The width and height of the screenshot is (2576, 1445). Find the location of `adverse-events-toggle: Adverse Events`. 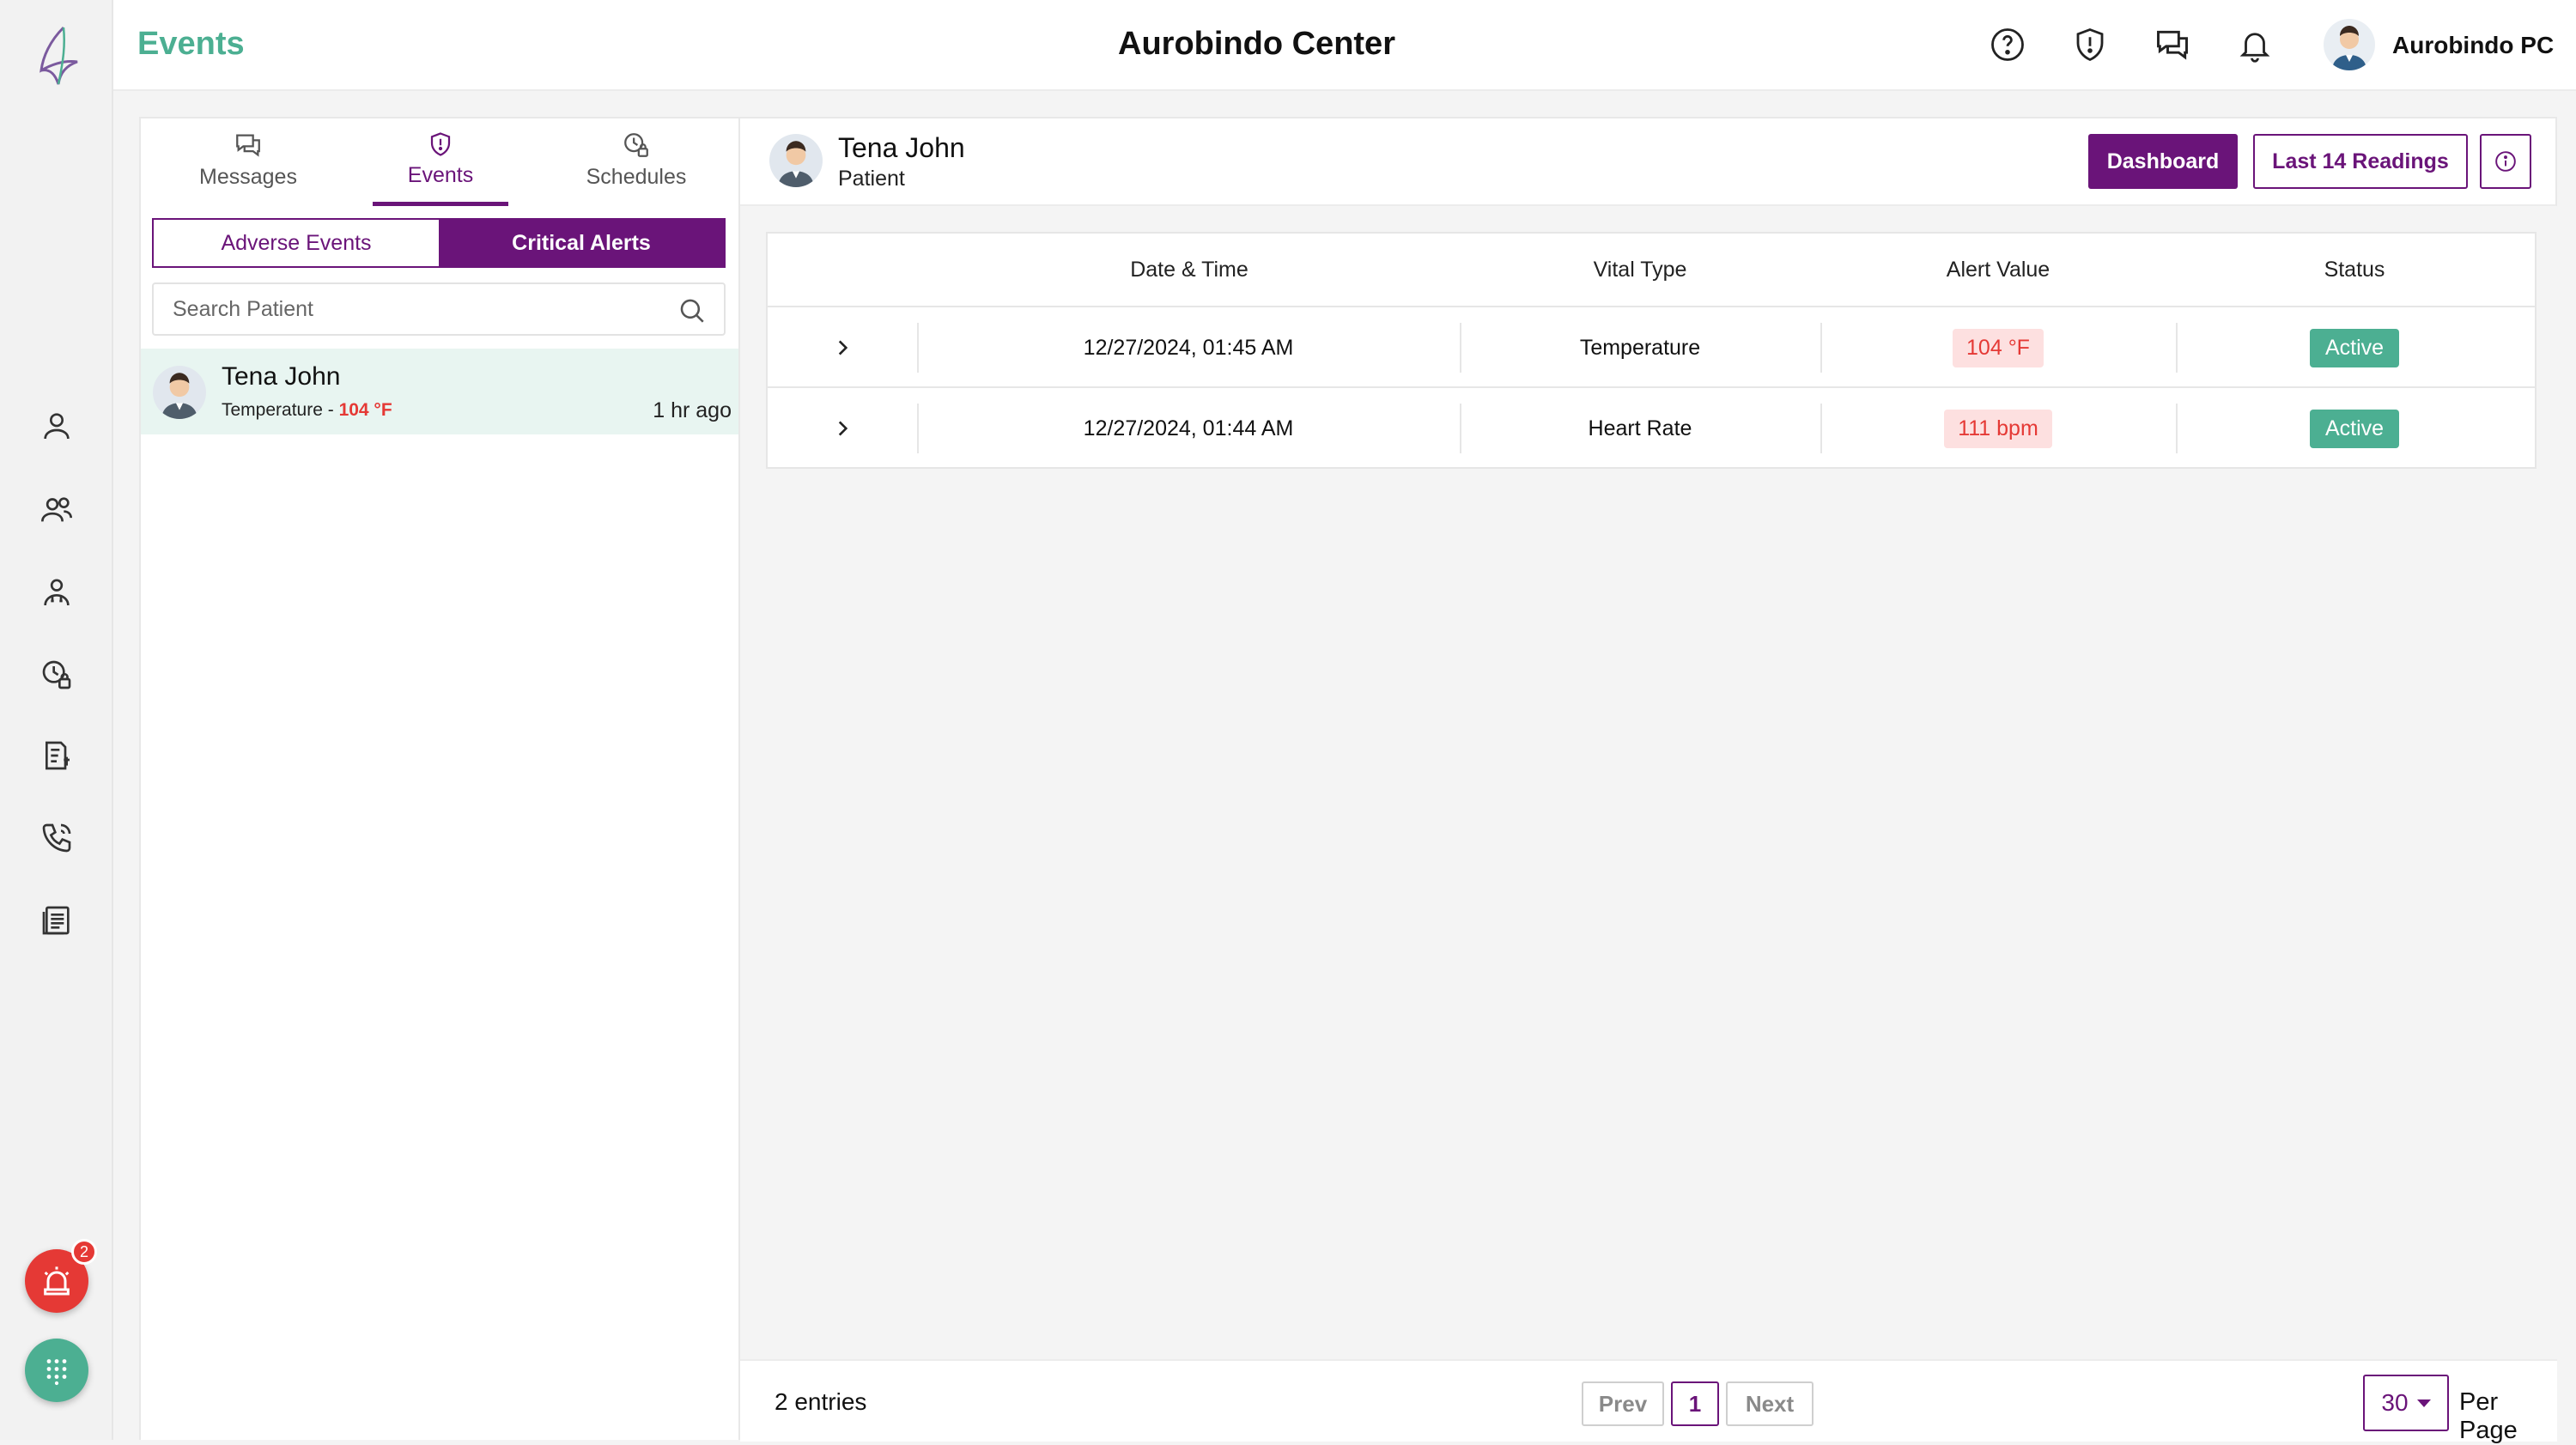

adverse-events-toggle: Adverse Events is located at coordinates (296, 243).